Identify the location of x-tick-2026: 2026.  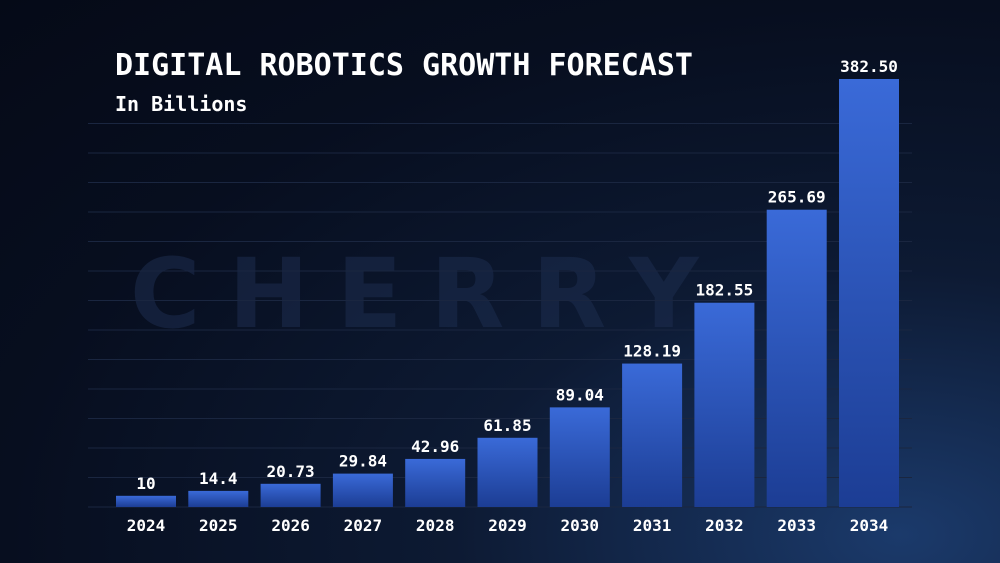
(290, 525).